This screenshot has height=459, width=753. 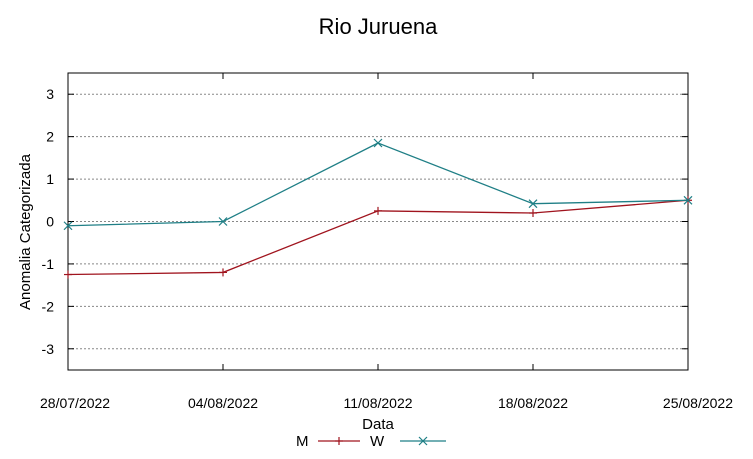 What do you see at coordinates (698, 403) in the screenshot?
I see `x-tick-label: 25/08/2022` at bounding box center [698, 403].